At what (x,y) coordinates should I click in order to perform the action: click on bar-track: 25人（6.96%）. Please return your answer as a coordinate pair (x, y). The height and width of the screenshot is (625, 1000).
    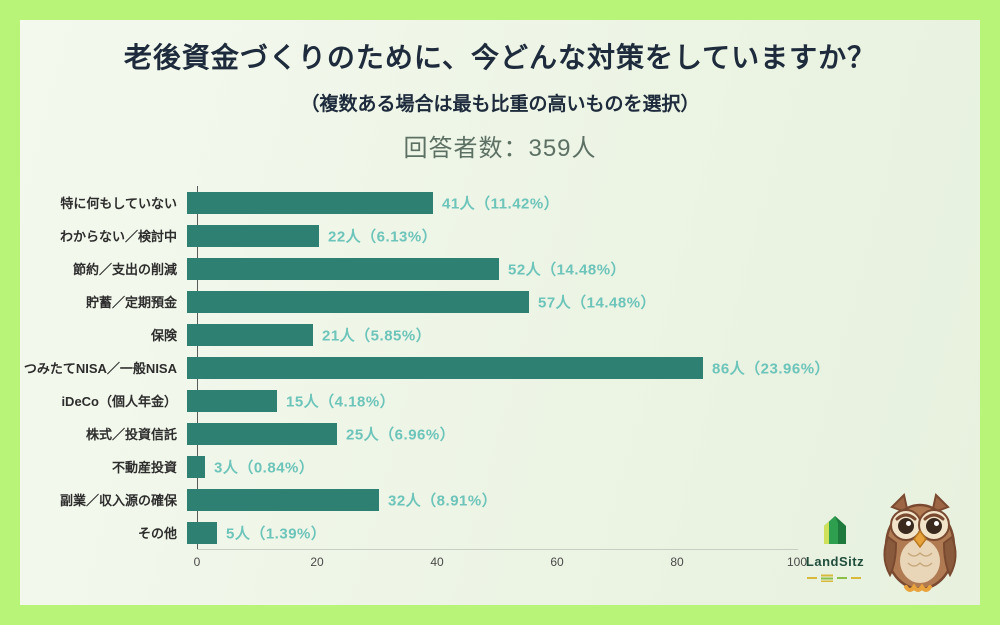
    Looking at the image, I should click on (487, 433).